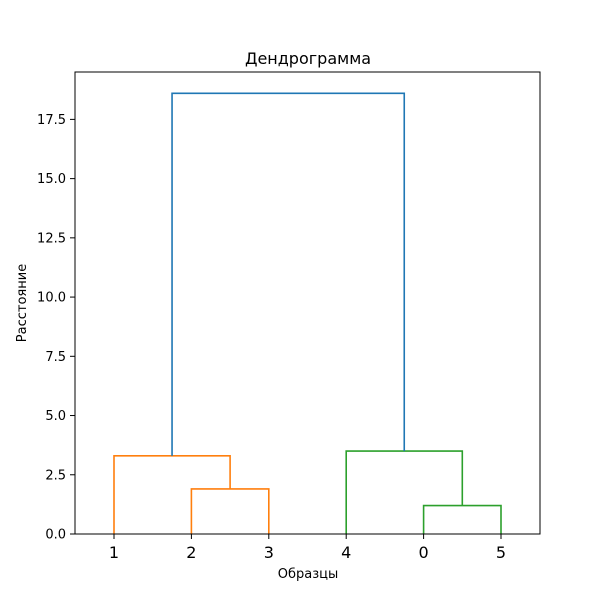  I want to click on y-tick-label: 10.0, so click(51, 298).